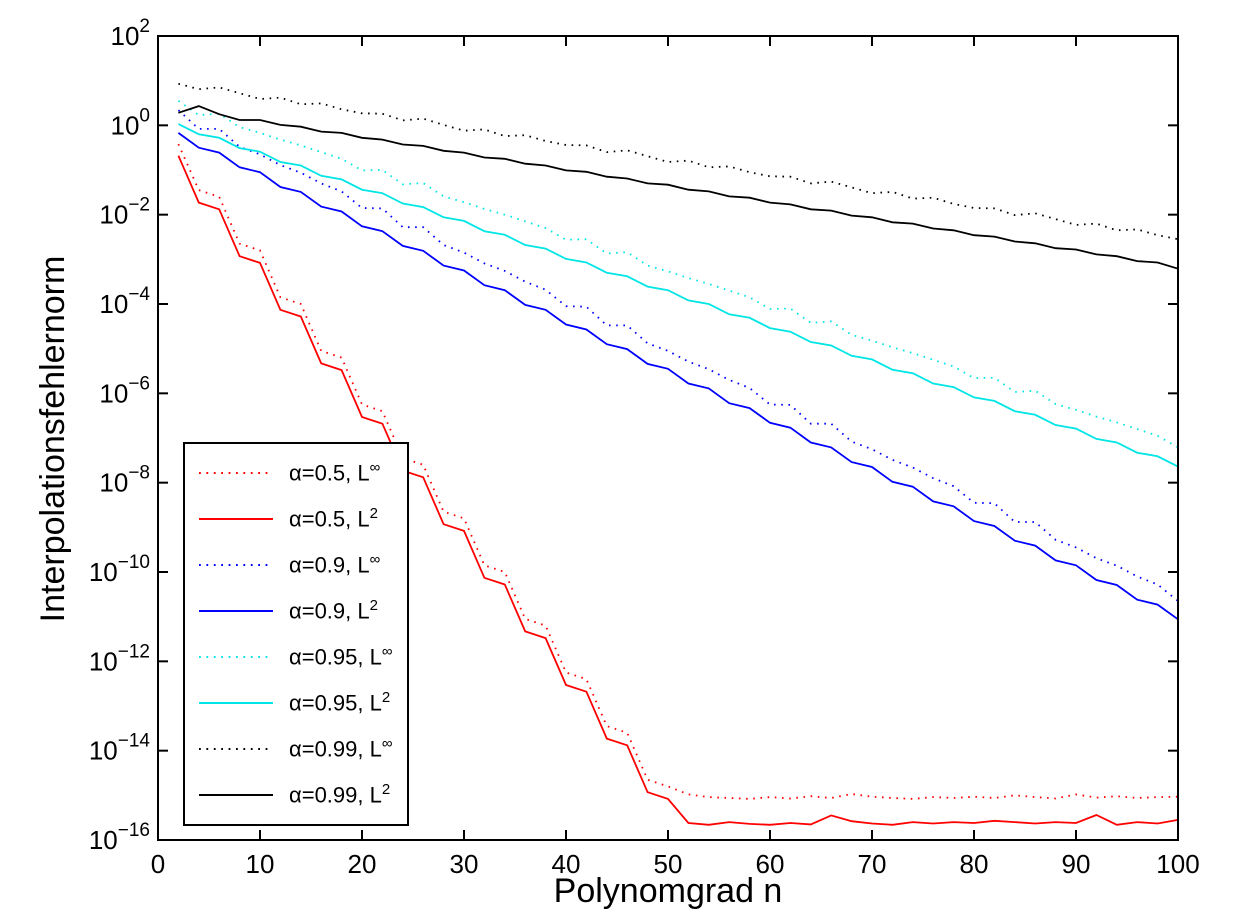  I want to click on y-tick-label: 10⁻⁴, so click(124, 301).